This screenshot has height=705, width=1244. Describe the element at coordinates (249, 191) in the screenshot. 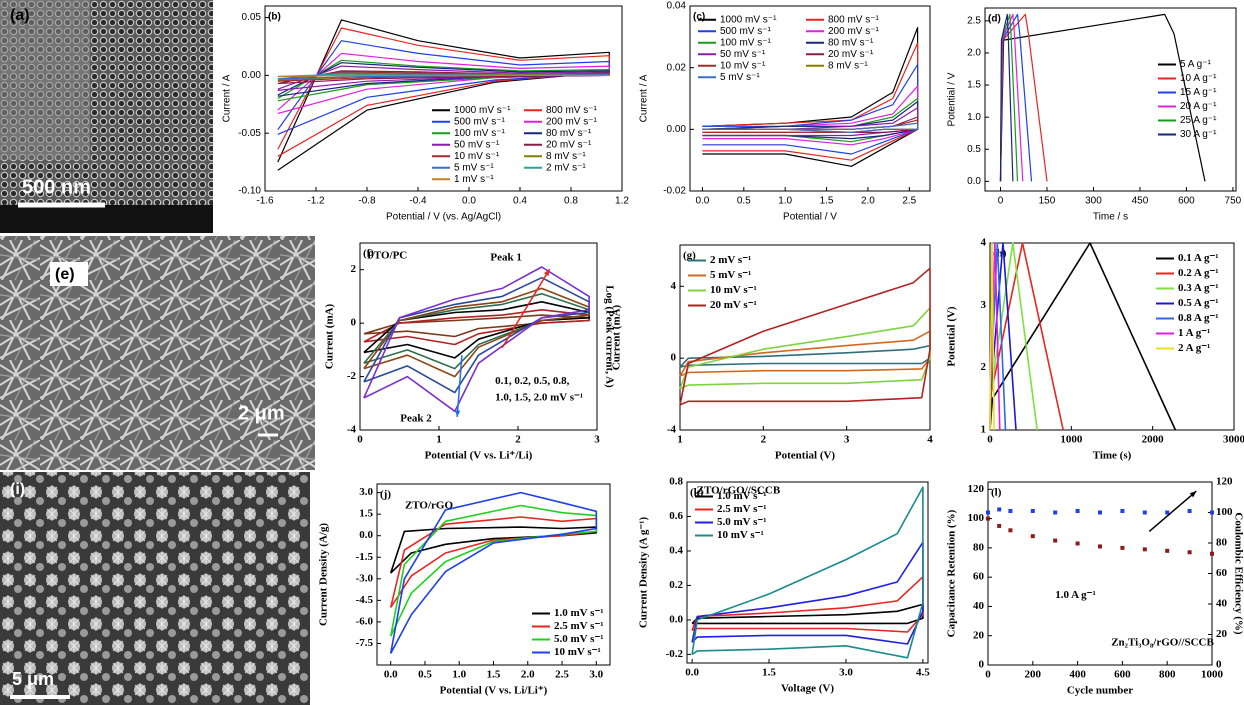

I see `y-tick-label: -0.10` at that location.